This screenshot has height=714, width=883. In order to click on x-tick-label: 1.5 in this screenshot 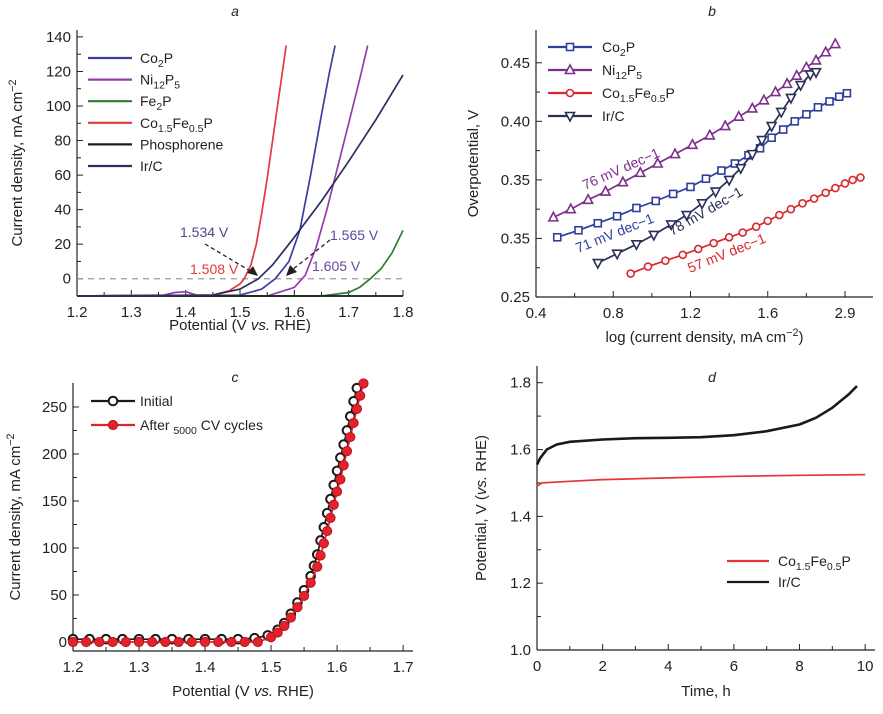, I will do `click(271, 667)`.